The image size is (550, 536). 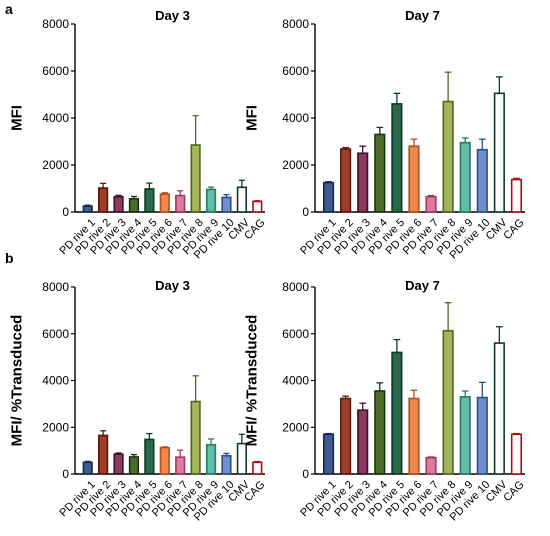 What do you see at coordinates (9, 9) in the screenshot?
I see `panel-label-a: a` at bounding box center [9, 9].